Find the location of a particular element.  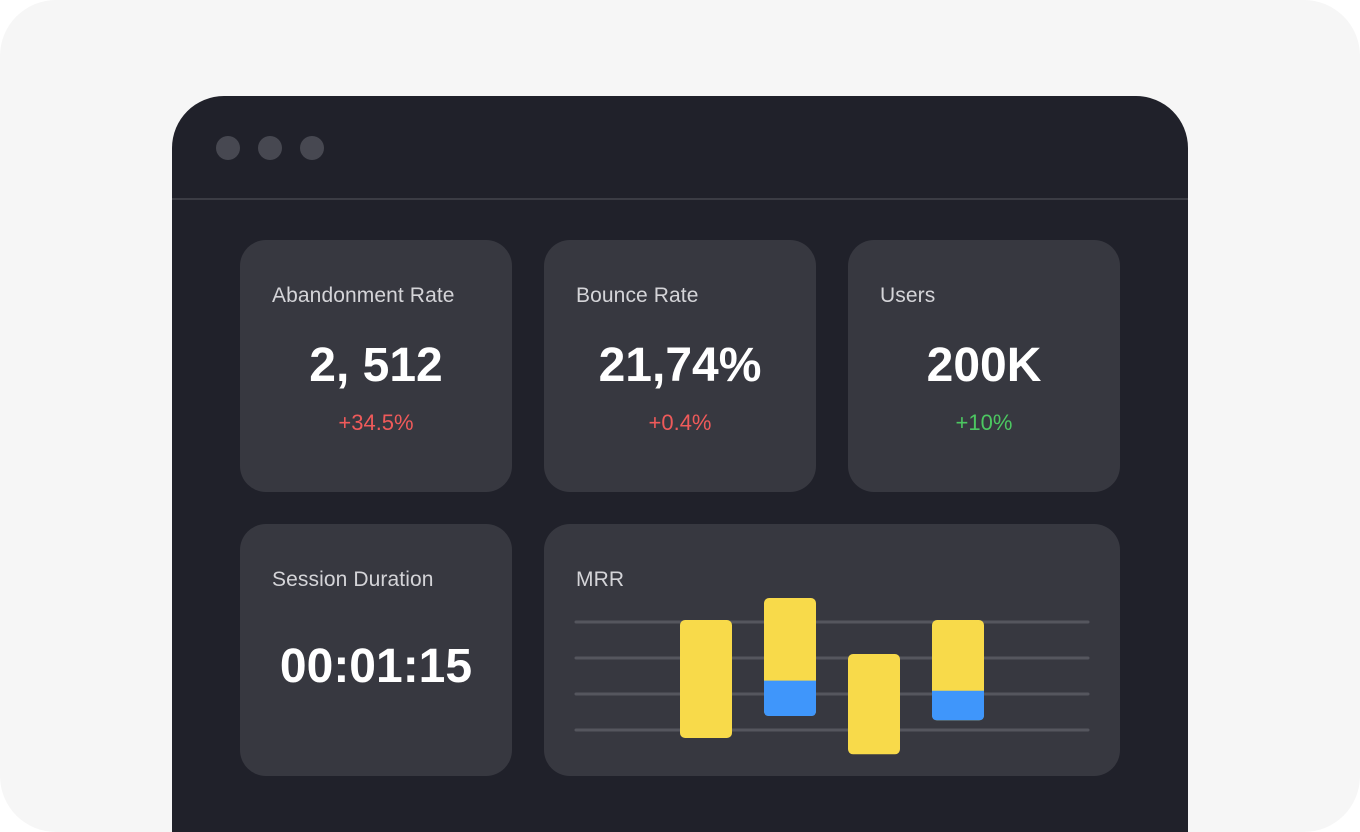

session-duration-card: Session Duration 00:01:15 is located at coordinates (376, 650).